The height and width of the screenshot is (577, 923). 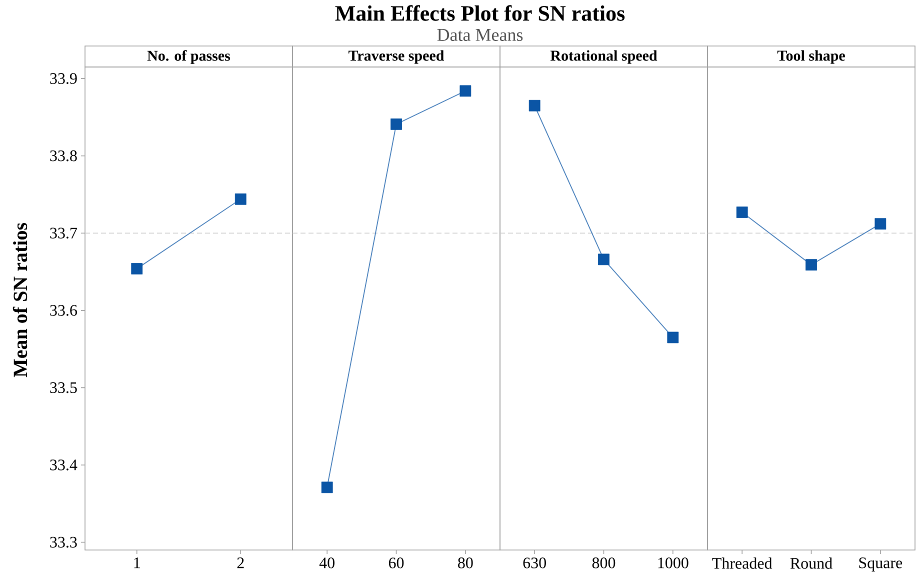 What do you see at coordinates (63, 388) in the screenshot?
I see `y-tick-label: 33.5` at bounding box center [63, 388].